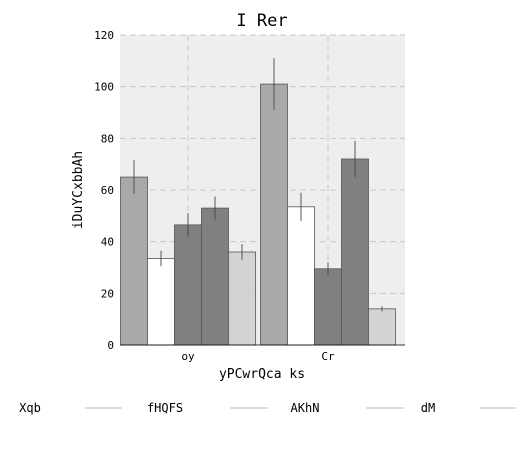 The height and width of the screenshot is (450, 525). Describe the element at coordinates (107, 190) in the screenshot. I see `y-tick-label: 60` at that location.